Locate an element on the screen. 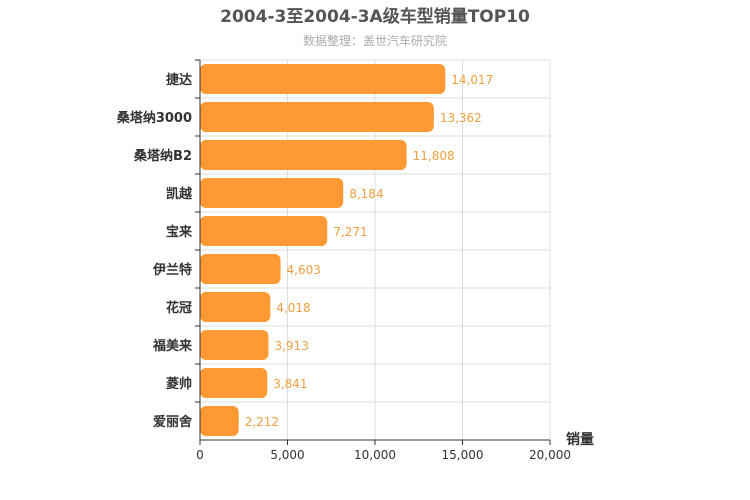  x-axis-title: 销量 is located at coordinates (580, 439).